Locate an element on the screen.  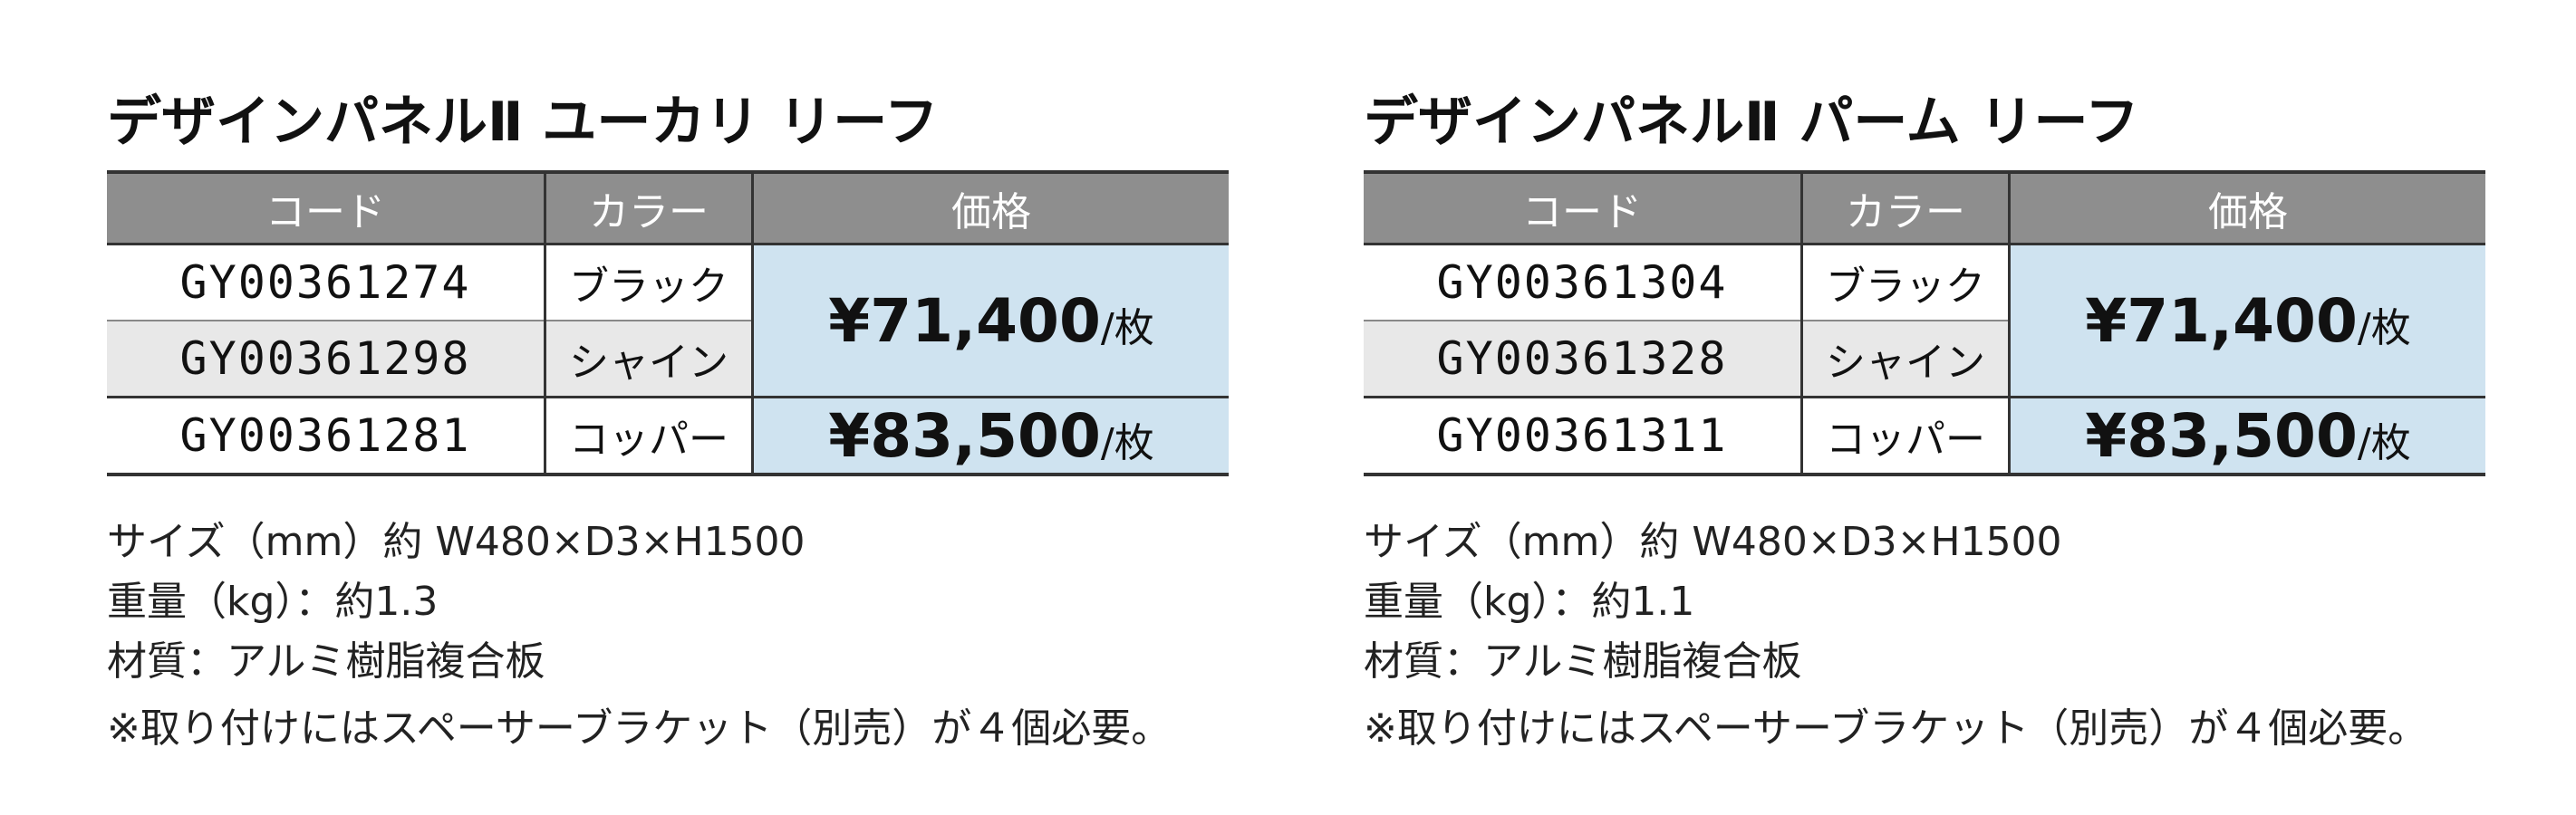
code-cell: GY00361304 is located at coordinates (1583, 282).